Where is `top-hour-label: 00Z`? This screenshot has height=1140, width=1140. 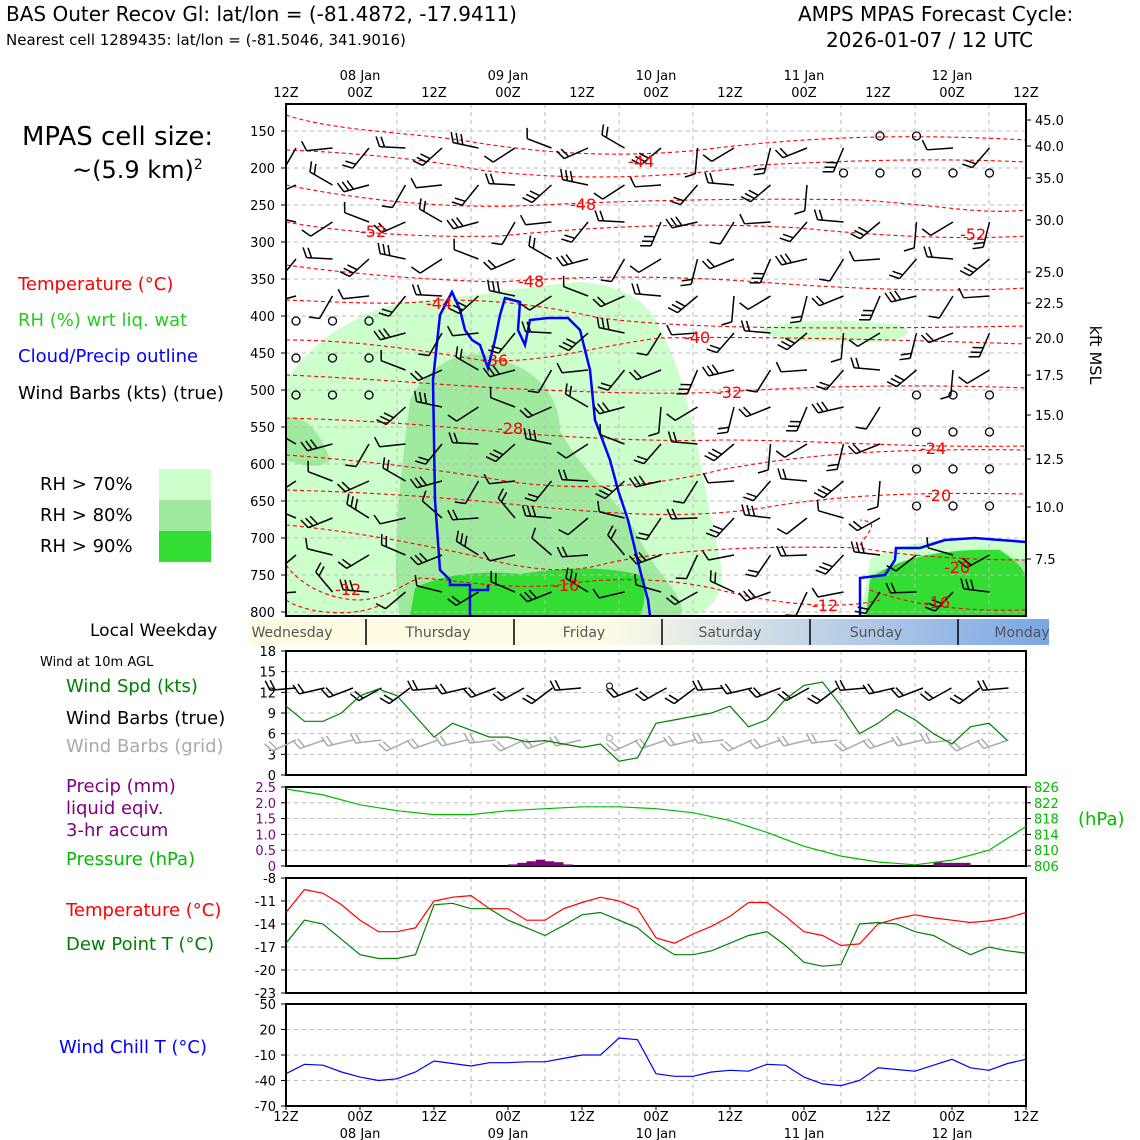
top-hour-label: 00Z is located at coordinates (804, 93).